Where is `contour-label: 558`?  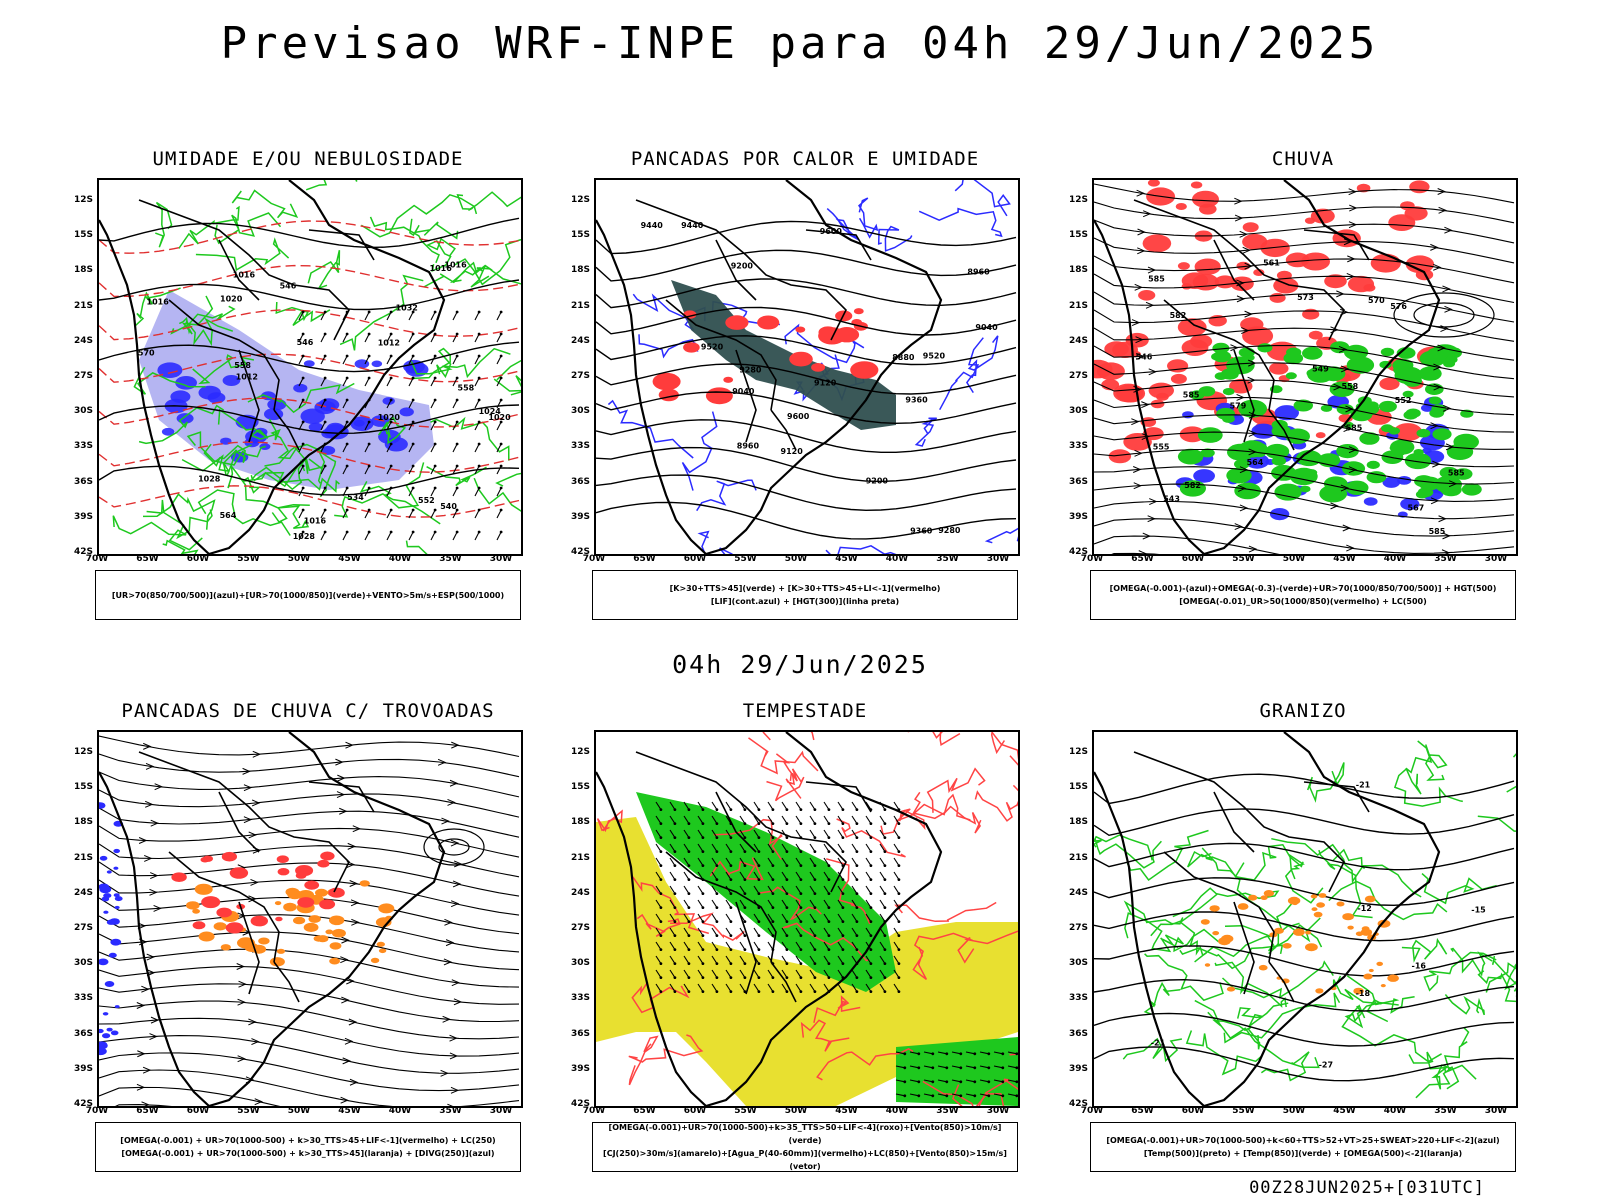 contour-label: 558 is located at coordinates (242, 365).